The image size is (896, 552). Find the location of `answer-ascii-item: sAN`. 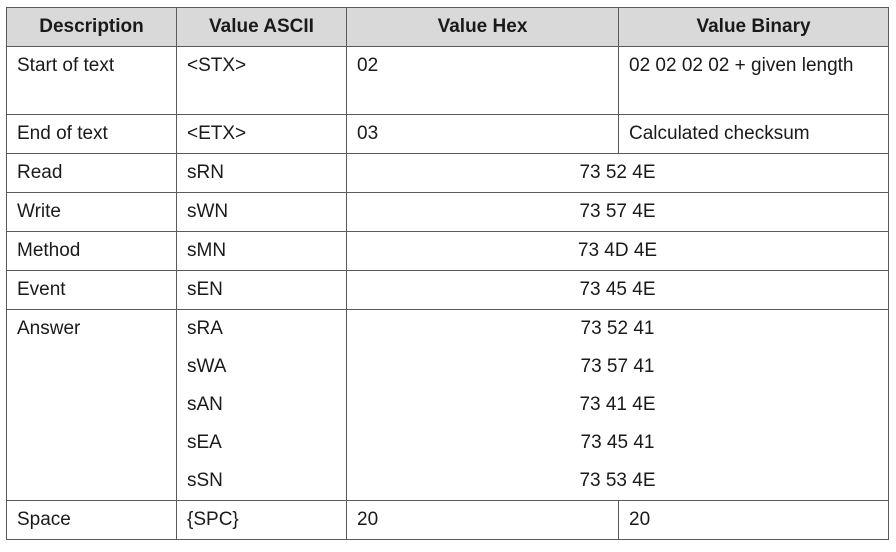

answer-ascii-item: sAN is located at coordinates (205, 404).